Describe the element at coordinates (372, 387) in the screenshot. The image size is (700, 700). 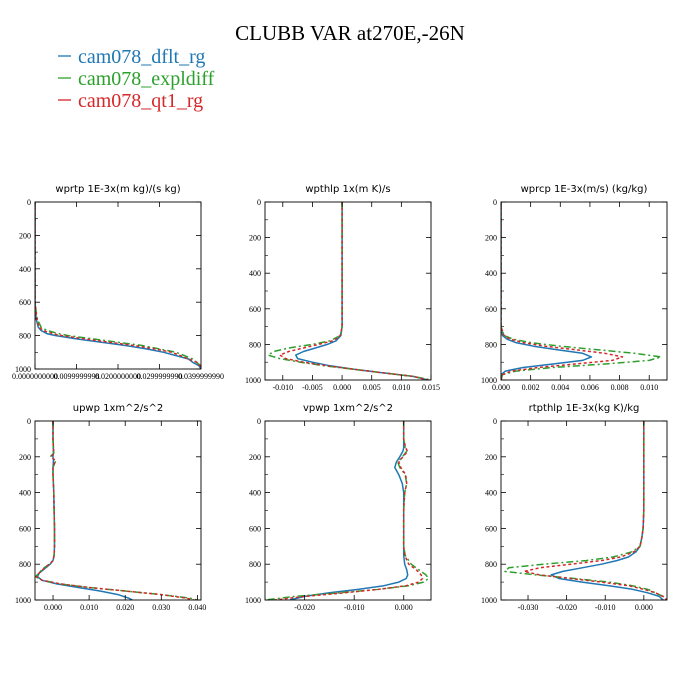
I see `x-tick-label: 0.005` at that location.